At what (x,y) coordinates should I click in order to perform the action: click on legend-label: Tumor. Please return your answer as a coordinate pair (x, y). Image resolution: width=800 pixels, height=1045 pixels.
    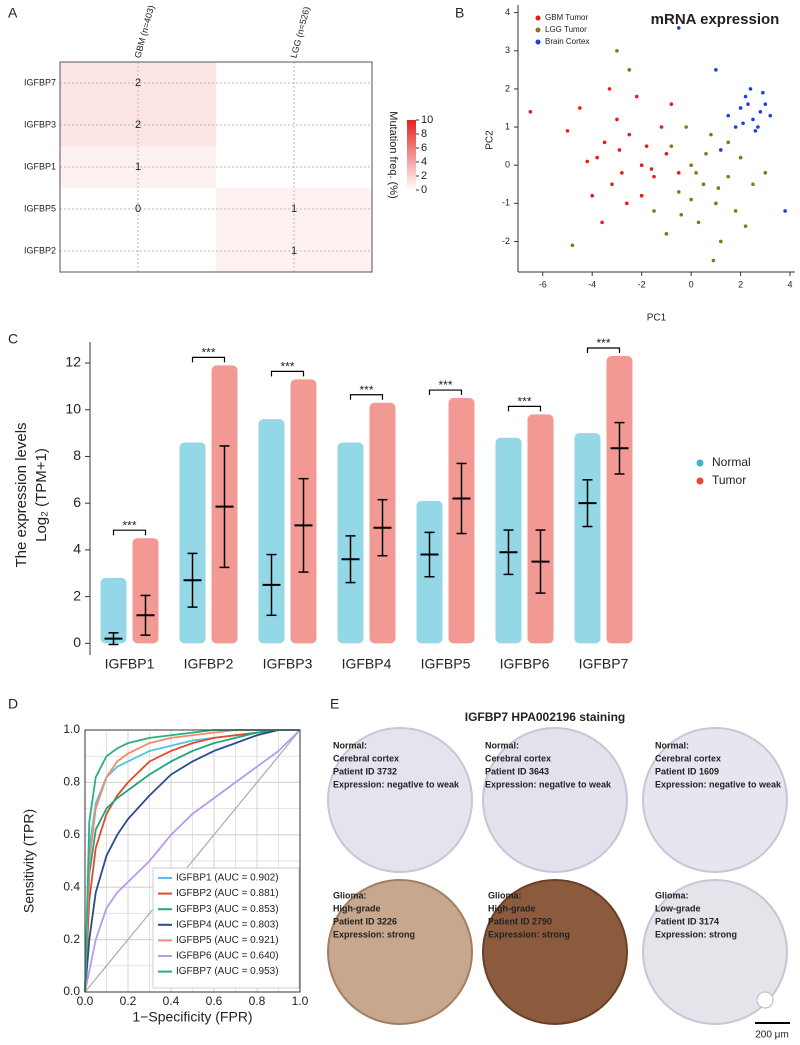
    Looking at the image, I should click on (729, 480).